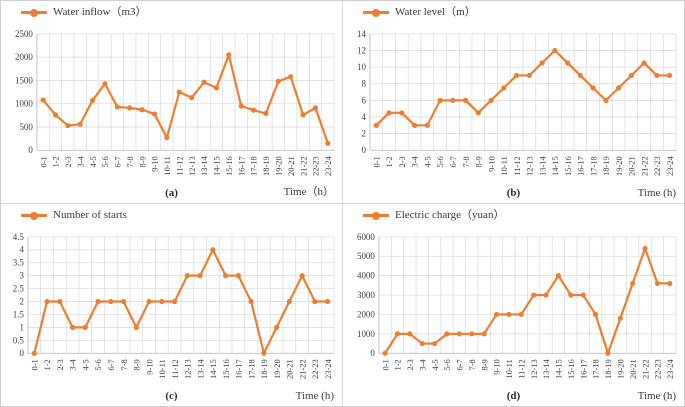 The width and height of the screenshot is (685, 407). Describe the element at coordinates (21, 276) in the screenshot. I see `svg-text: 3` at that location.